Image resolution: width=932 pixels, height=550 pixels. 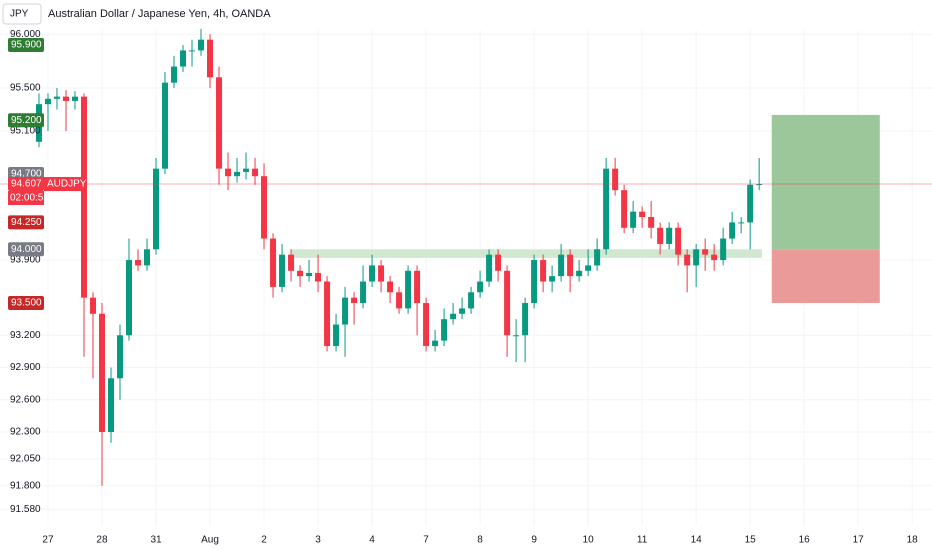 What do you see at coordinates (25, 485) in the screenshot?
I see `y-tick-label: 91.800` at bounding box center [25, 485].